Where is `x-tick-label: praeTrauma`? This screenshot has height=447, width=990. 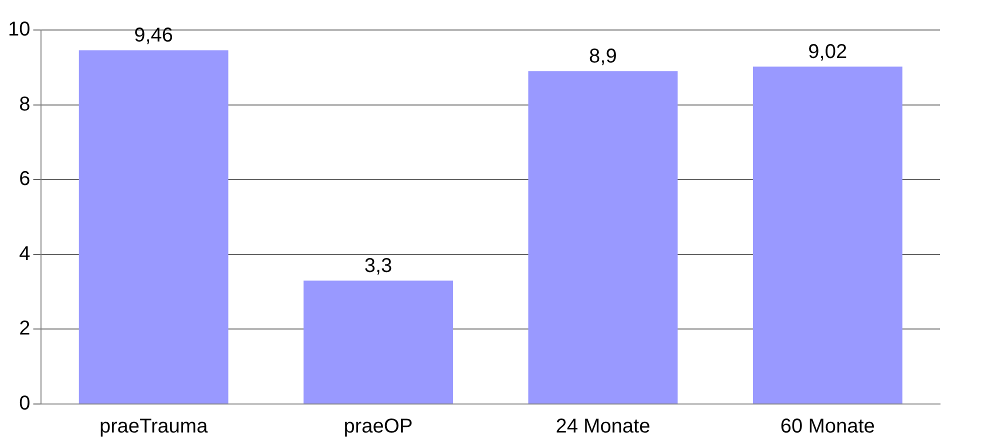 x-tick-label: praeTrauma is located at coordinates (154, 427).